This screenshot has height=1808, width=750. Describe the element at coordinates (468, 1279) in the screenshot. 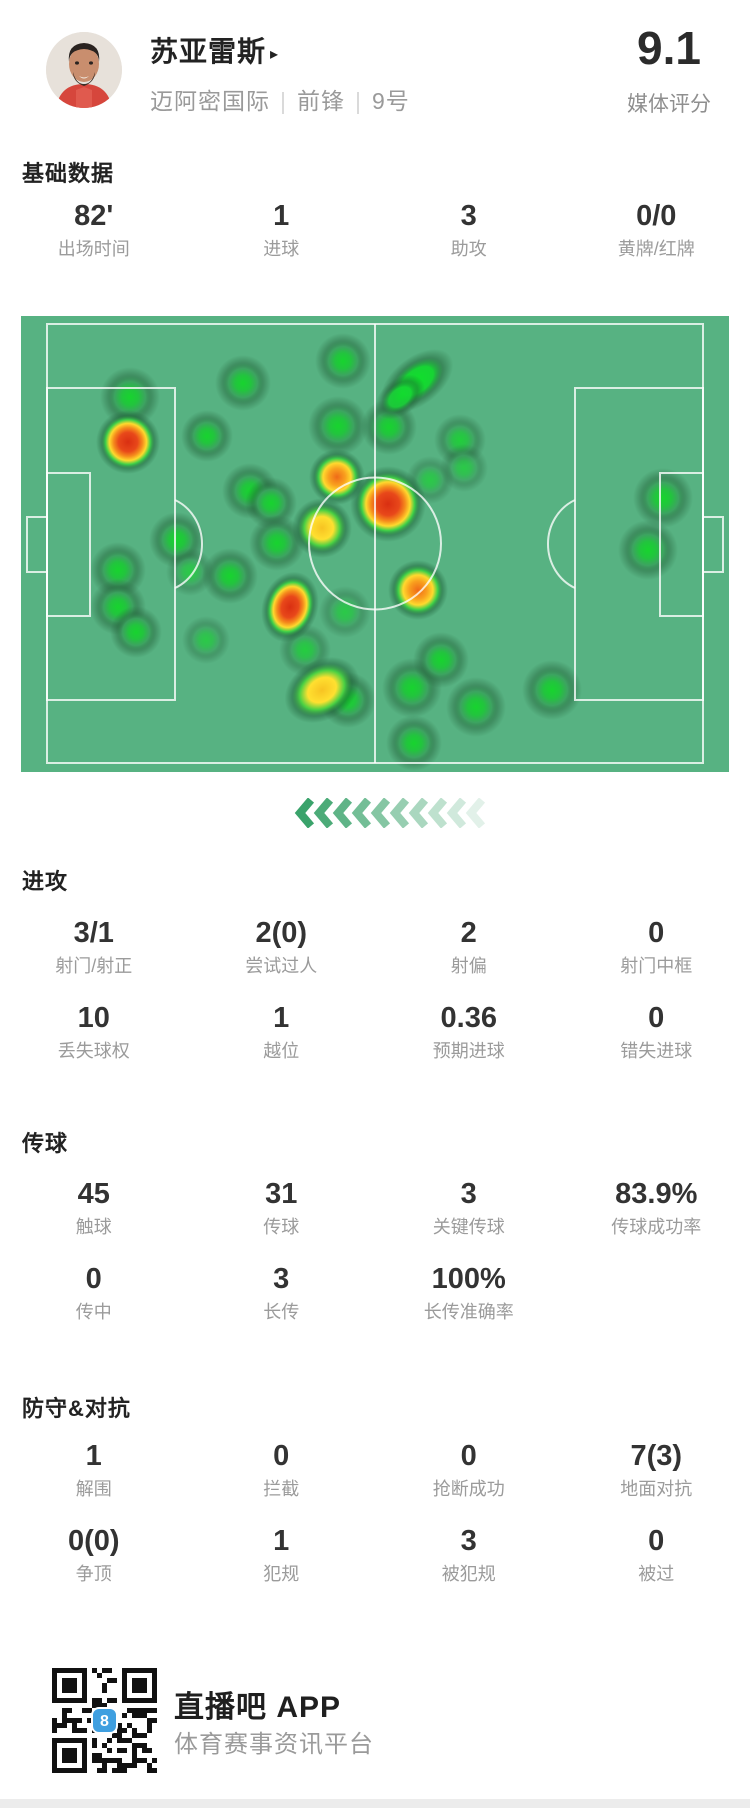

I see `stat-value: 100%` at that location.